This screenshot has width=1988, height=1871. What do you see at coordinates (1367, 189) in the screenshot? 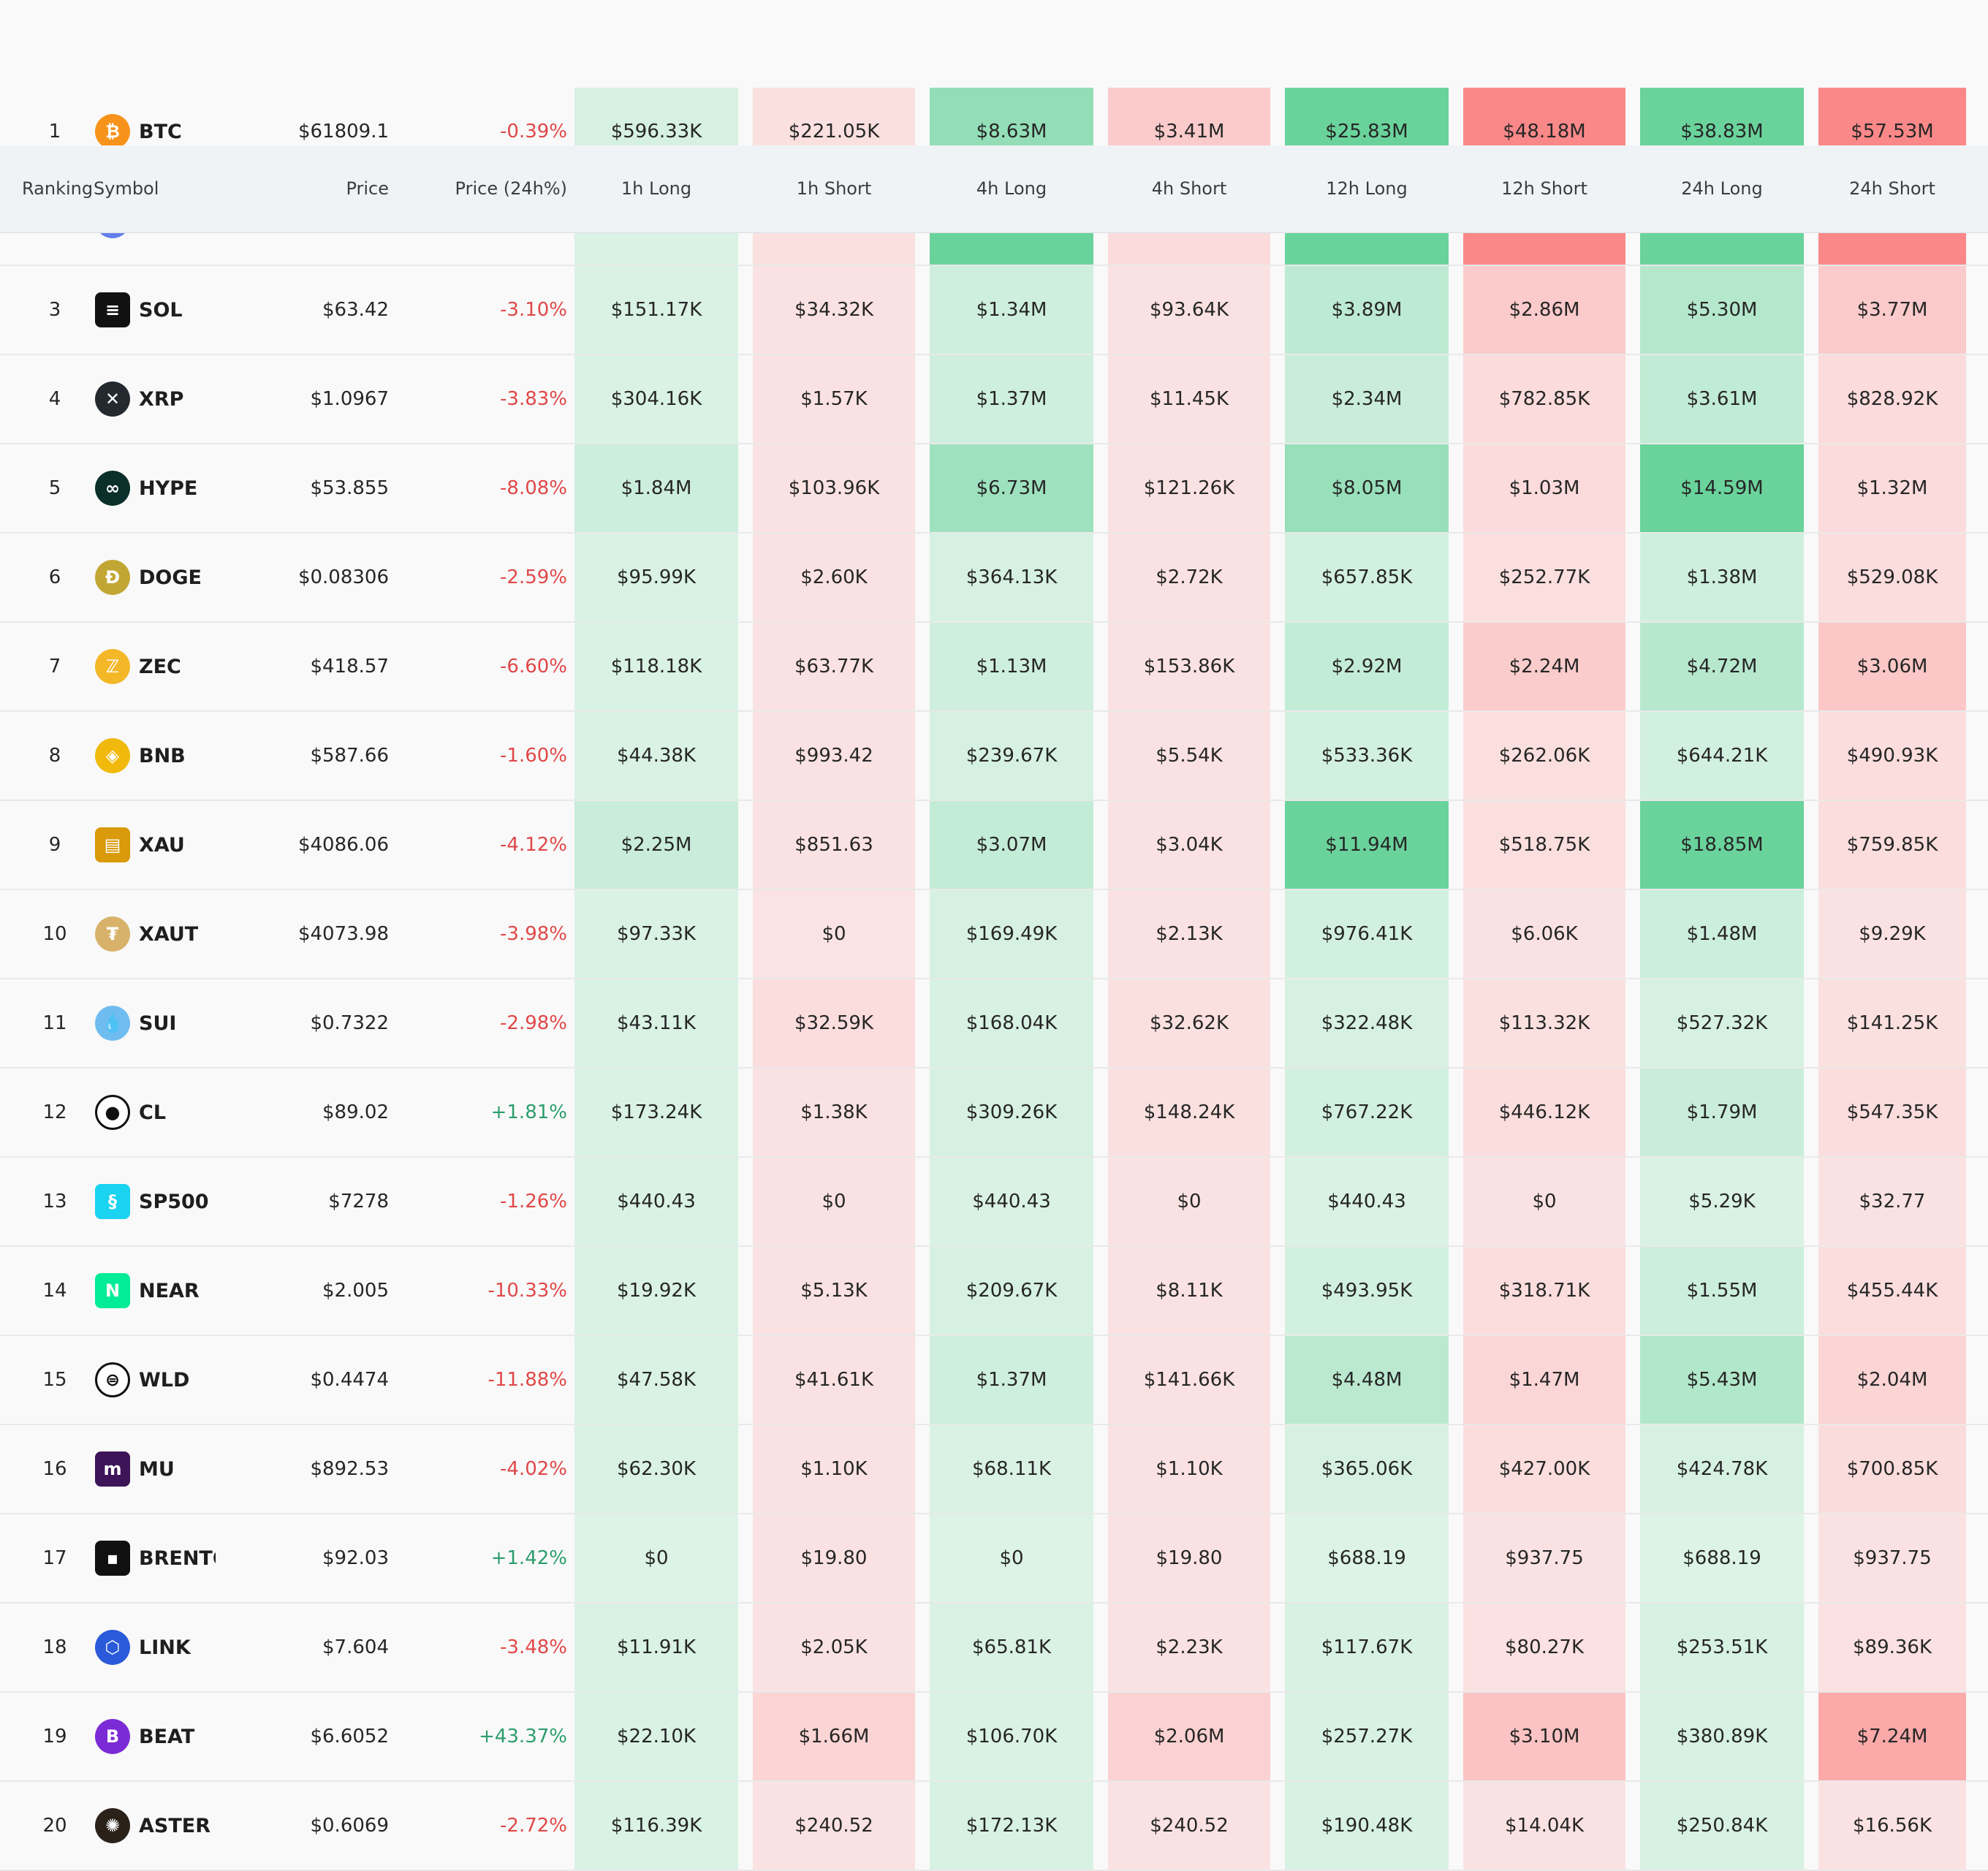
I see `header-12h-long: 12h Long` at bounding box center [1367, 189].